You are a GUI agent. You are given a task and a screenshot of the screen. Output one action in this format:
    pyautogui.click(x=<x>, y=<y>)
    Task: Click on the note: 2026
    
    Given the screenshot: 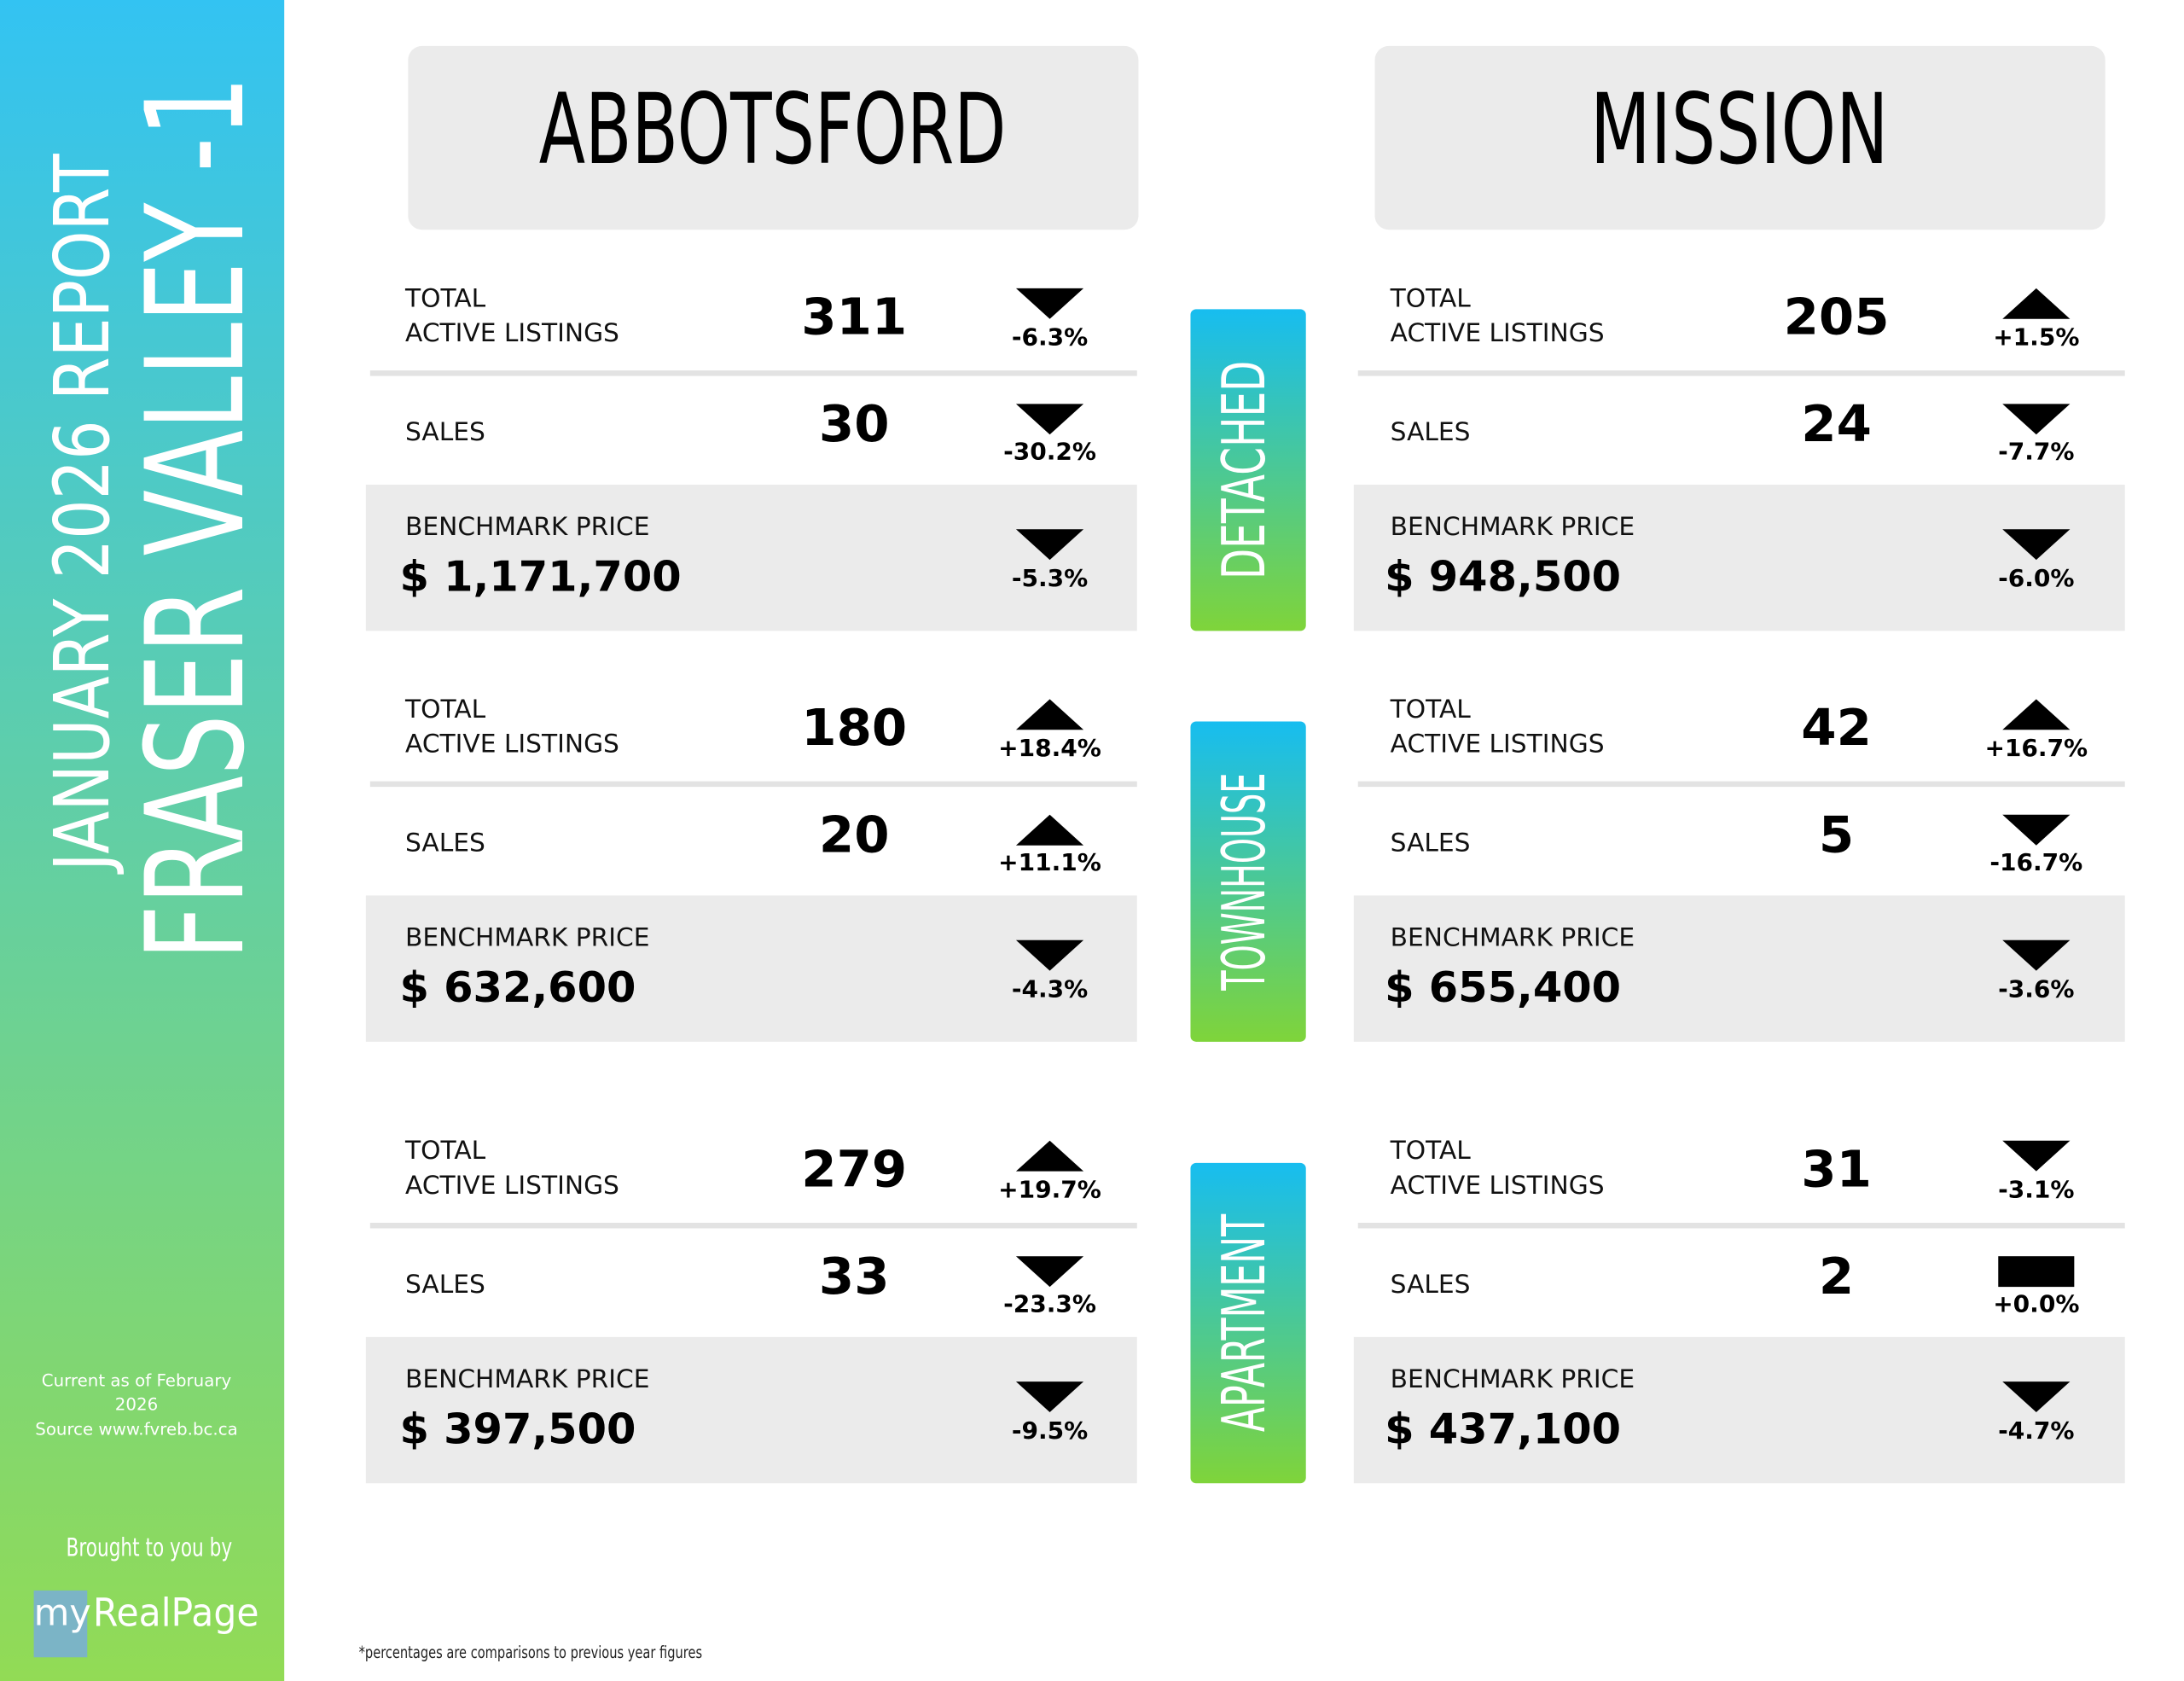 What is the action you would take?
    pyautogui.click(x=136, y=1404)
    